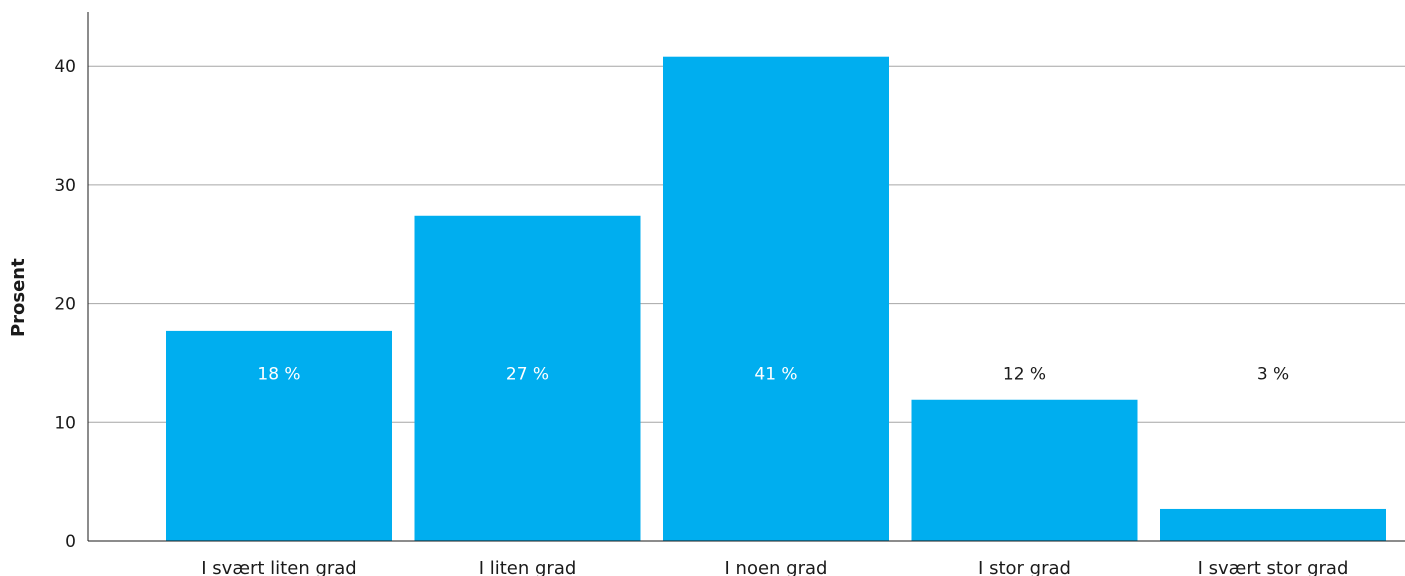  I want to click on data-label: 41 %, so click(775, 375).